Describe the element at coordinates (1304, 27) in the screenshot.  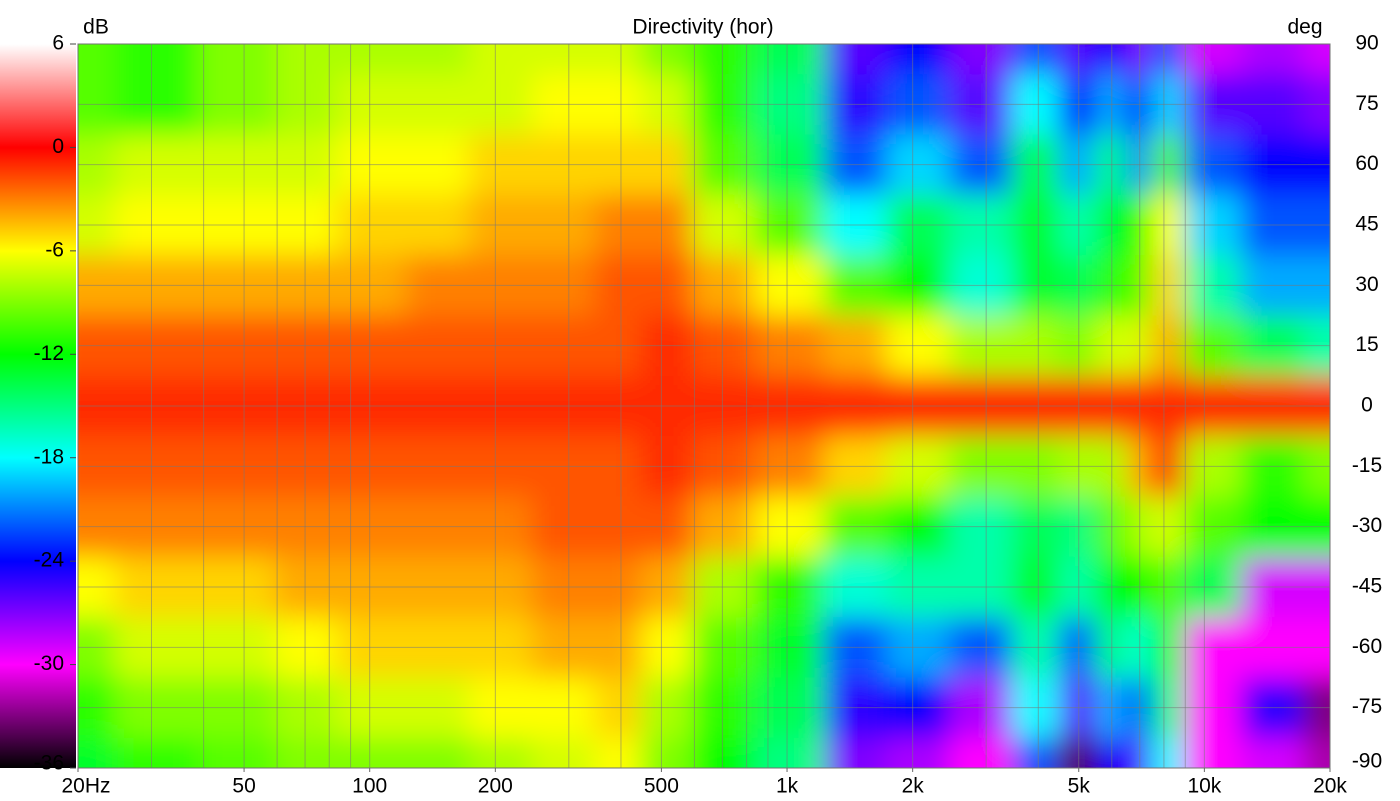
I see `y-axis-label: deg` at that location.